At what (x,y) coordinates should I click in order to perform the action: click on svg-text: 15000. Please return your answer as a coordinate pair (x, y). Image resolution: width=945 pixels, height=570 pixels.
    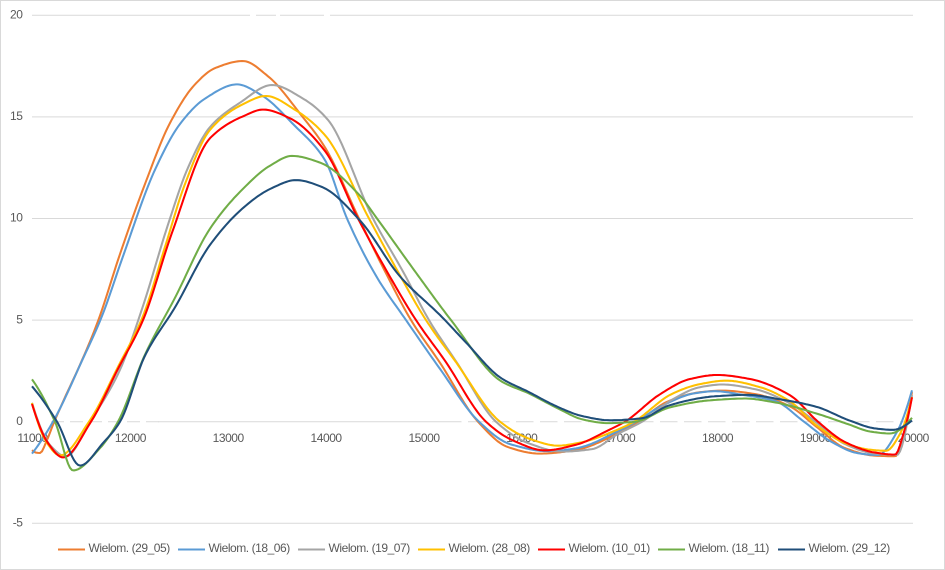
    Looking at the image, I should click on (424, 438).